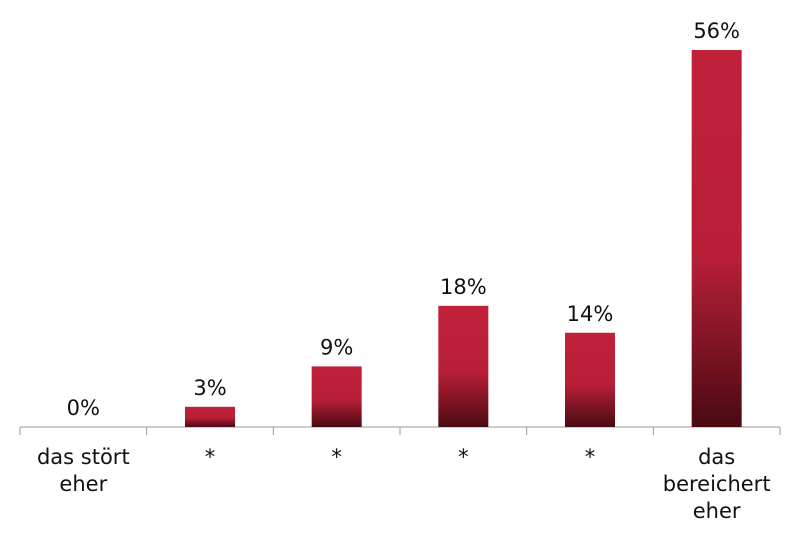  I want to click on data-label: 56%, so click(716, 31).